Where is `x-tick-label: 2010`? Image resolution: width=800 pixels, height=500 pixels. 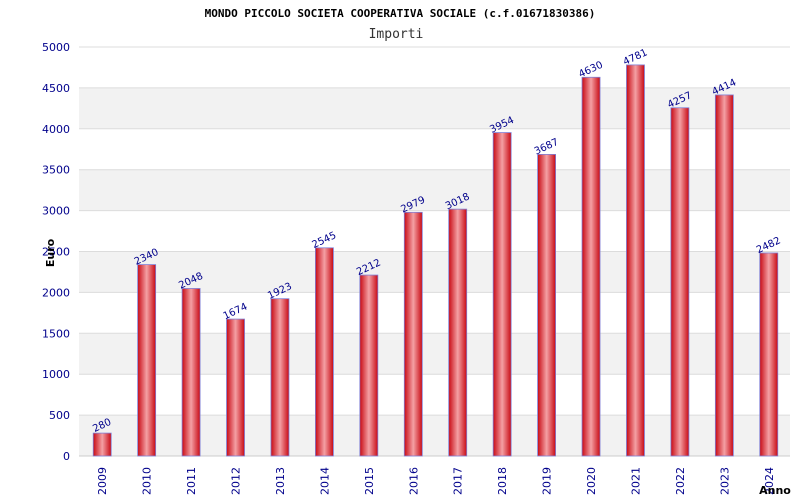
x-tick-label: 2010 is located at coordinates (147, 481).